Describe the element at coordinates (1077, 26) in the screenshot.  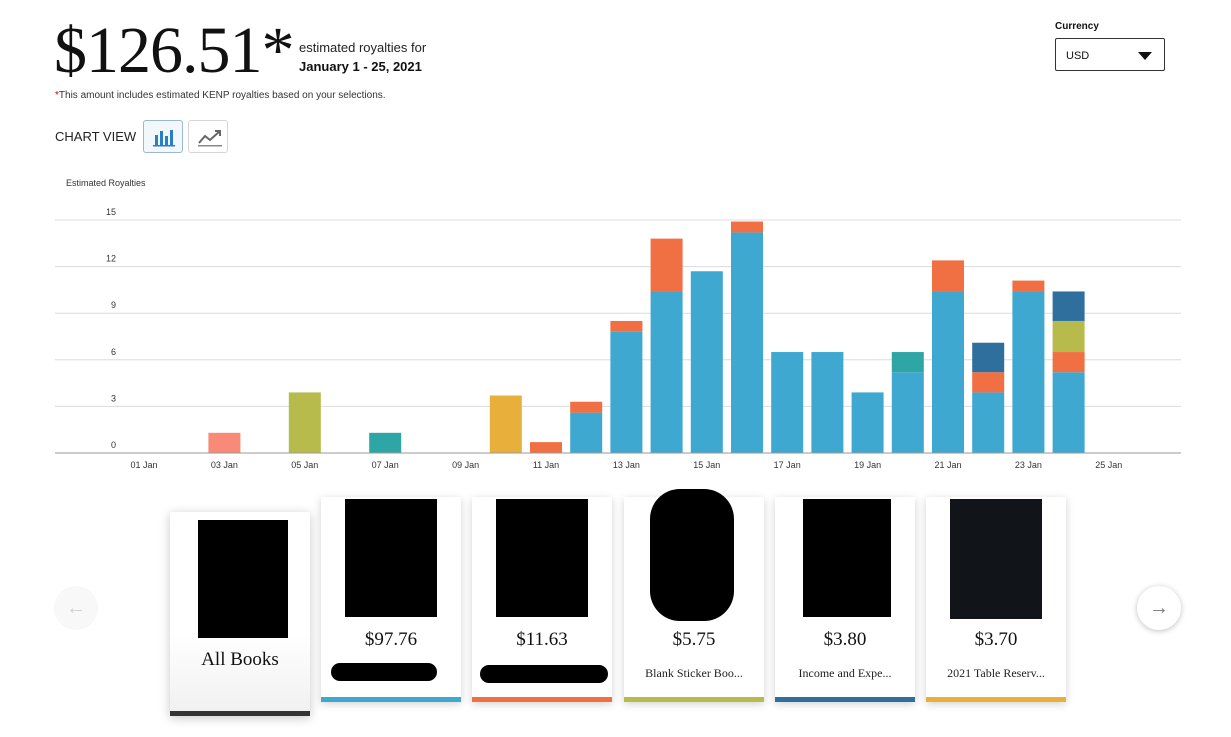
I see `currency-label: Currency` at that location.